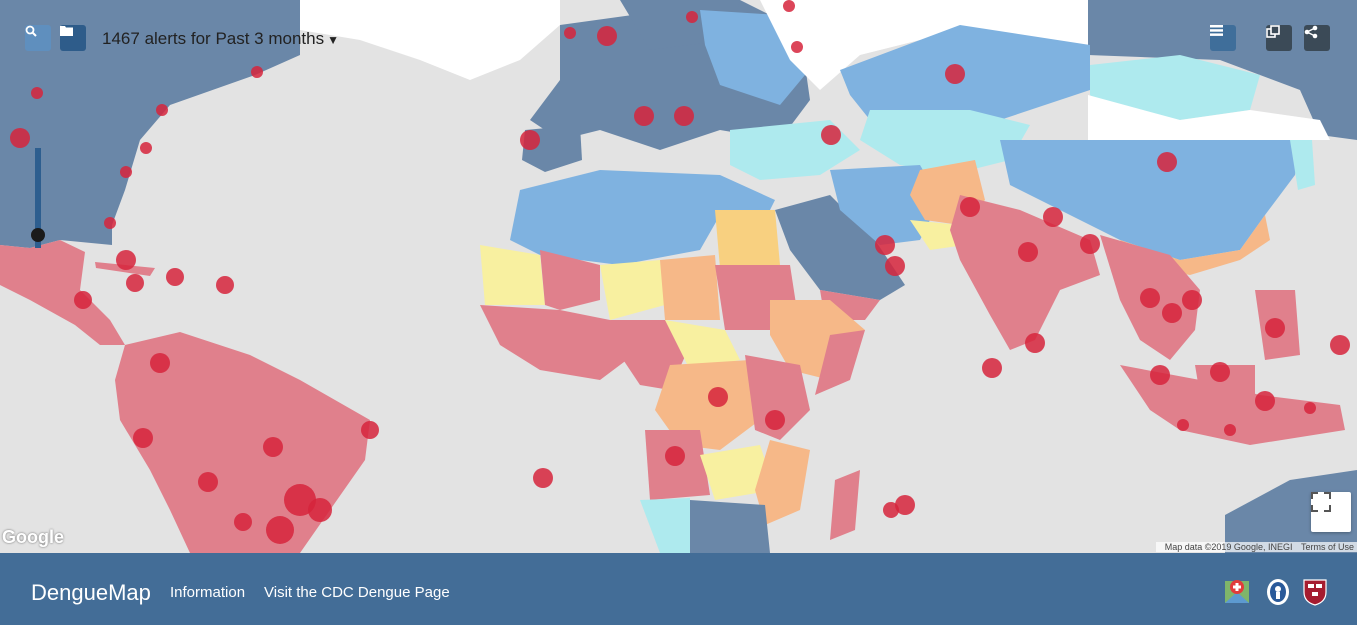  I want to click on search-button, so click(38, 38).